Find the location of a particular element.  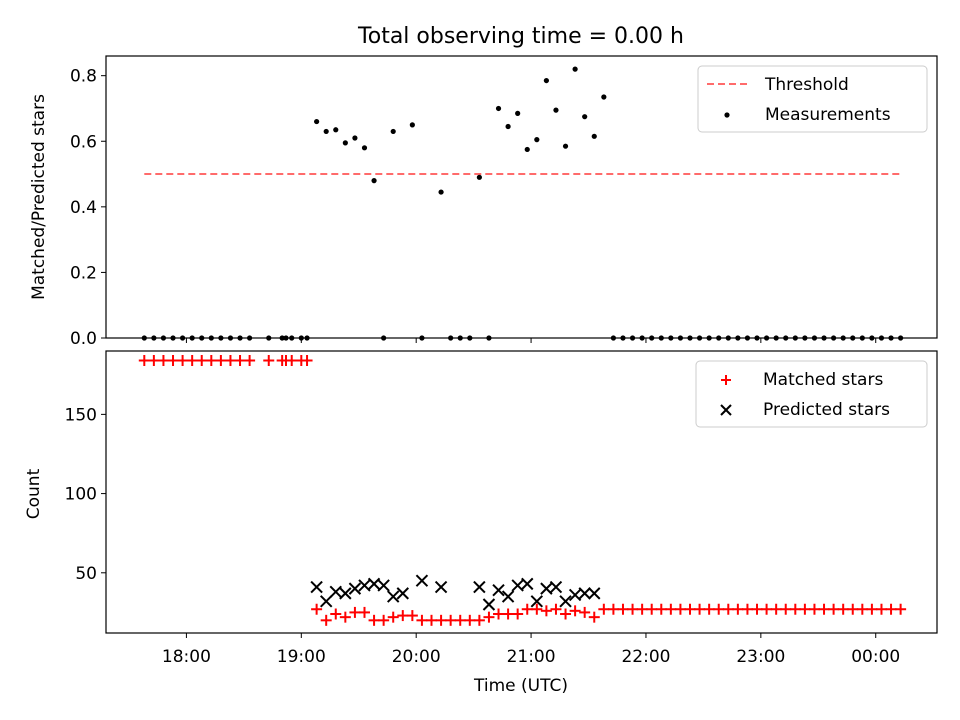

predicted-legend-label: Predicted stars is located at coordinates (826, 410).